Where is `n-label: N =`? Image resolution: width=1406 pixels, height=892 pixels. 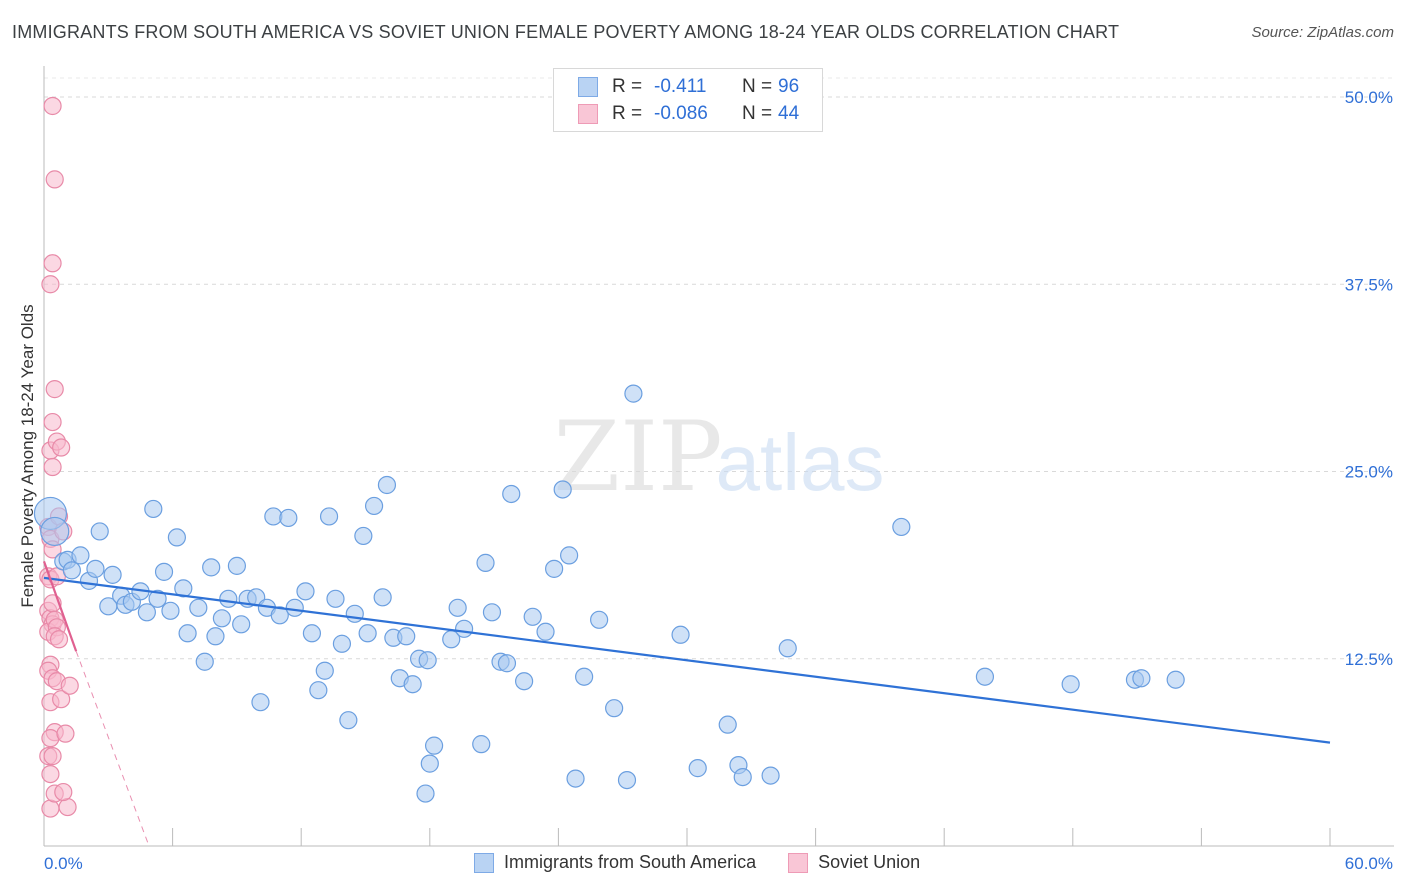
n-label: N = is located at coordinates (757, 113).